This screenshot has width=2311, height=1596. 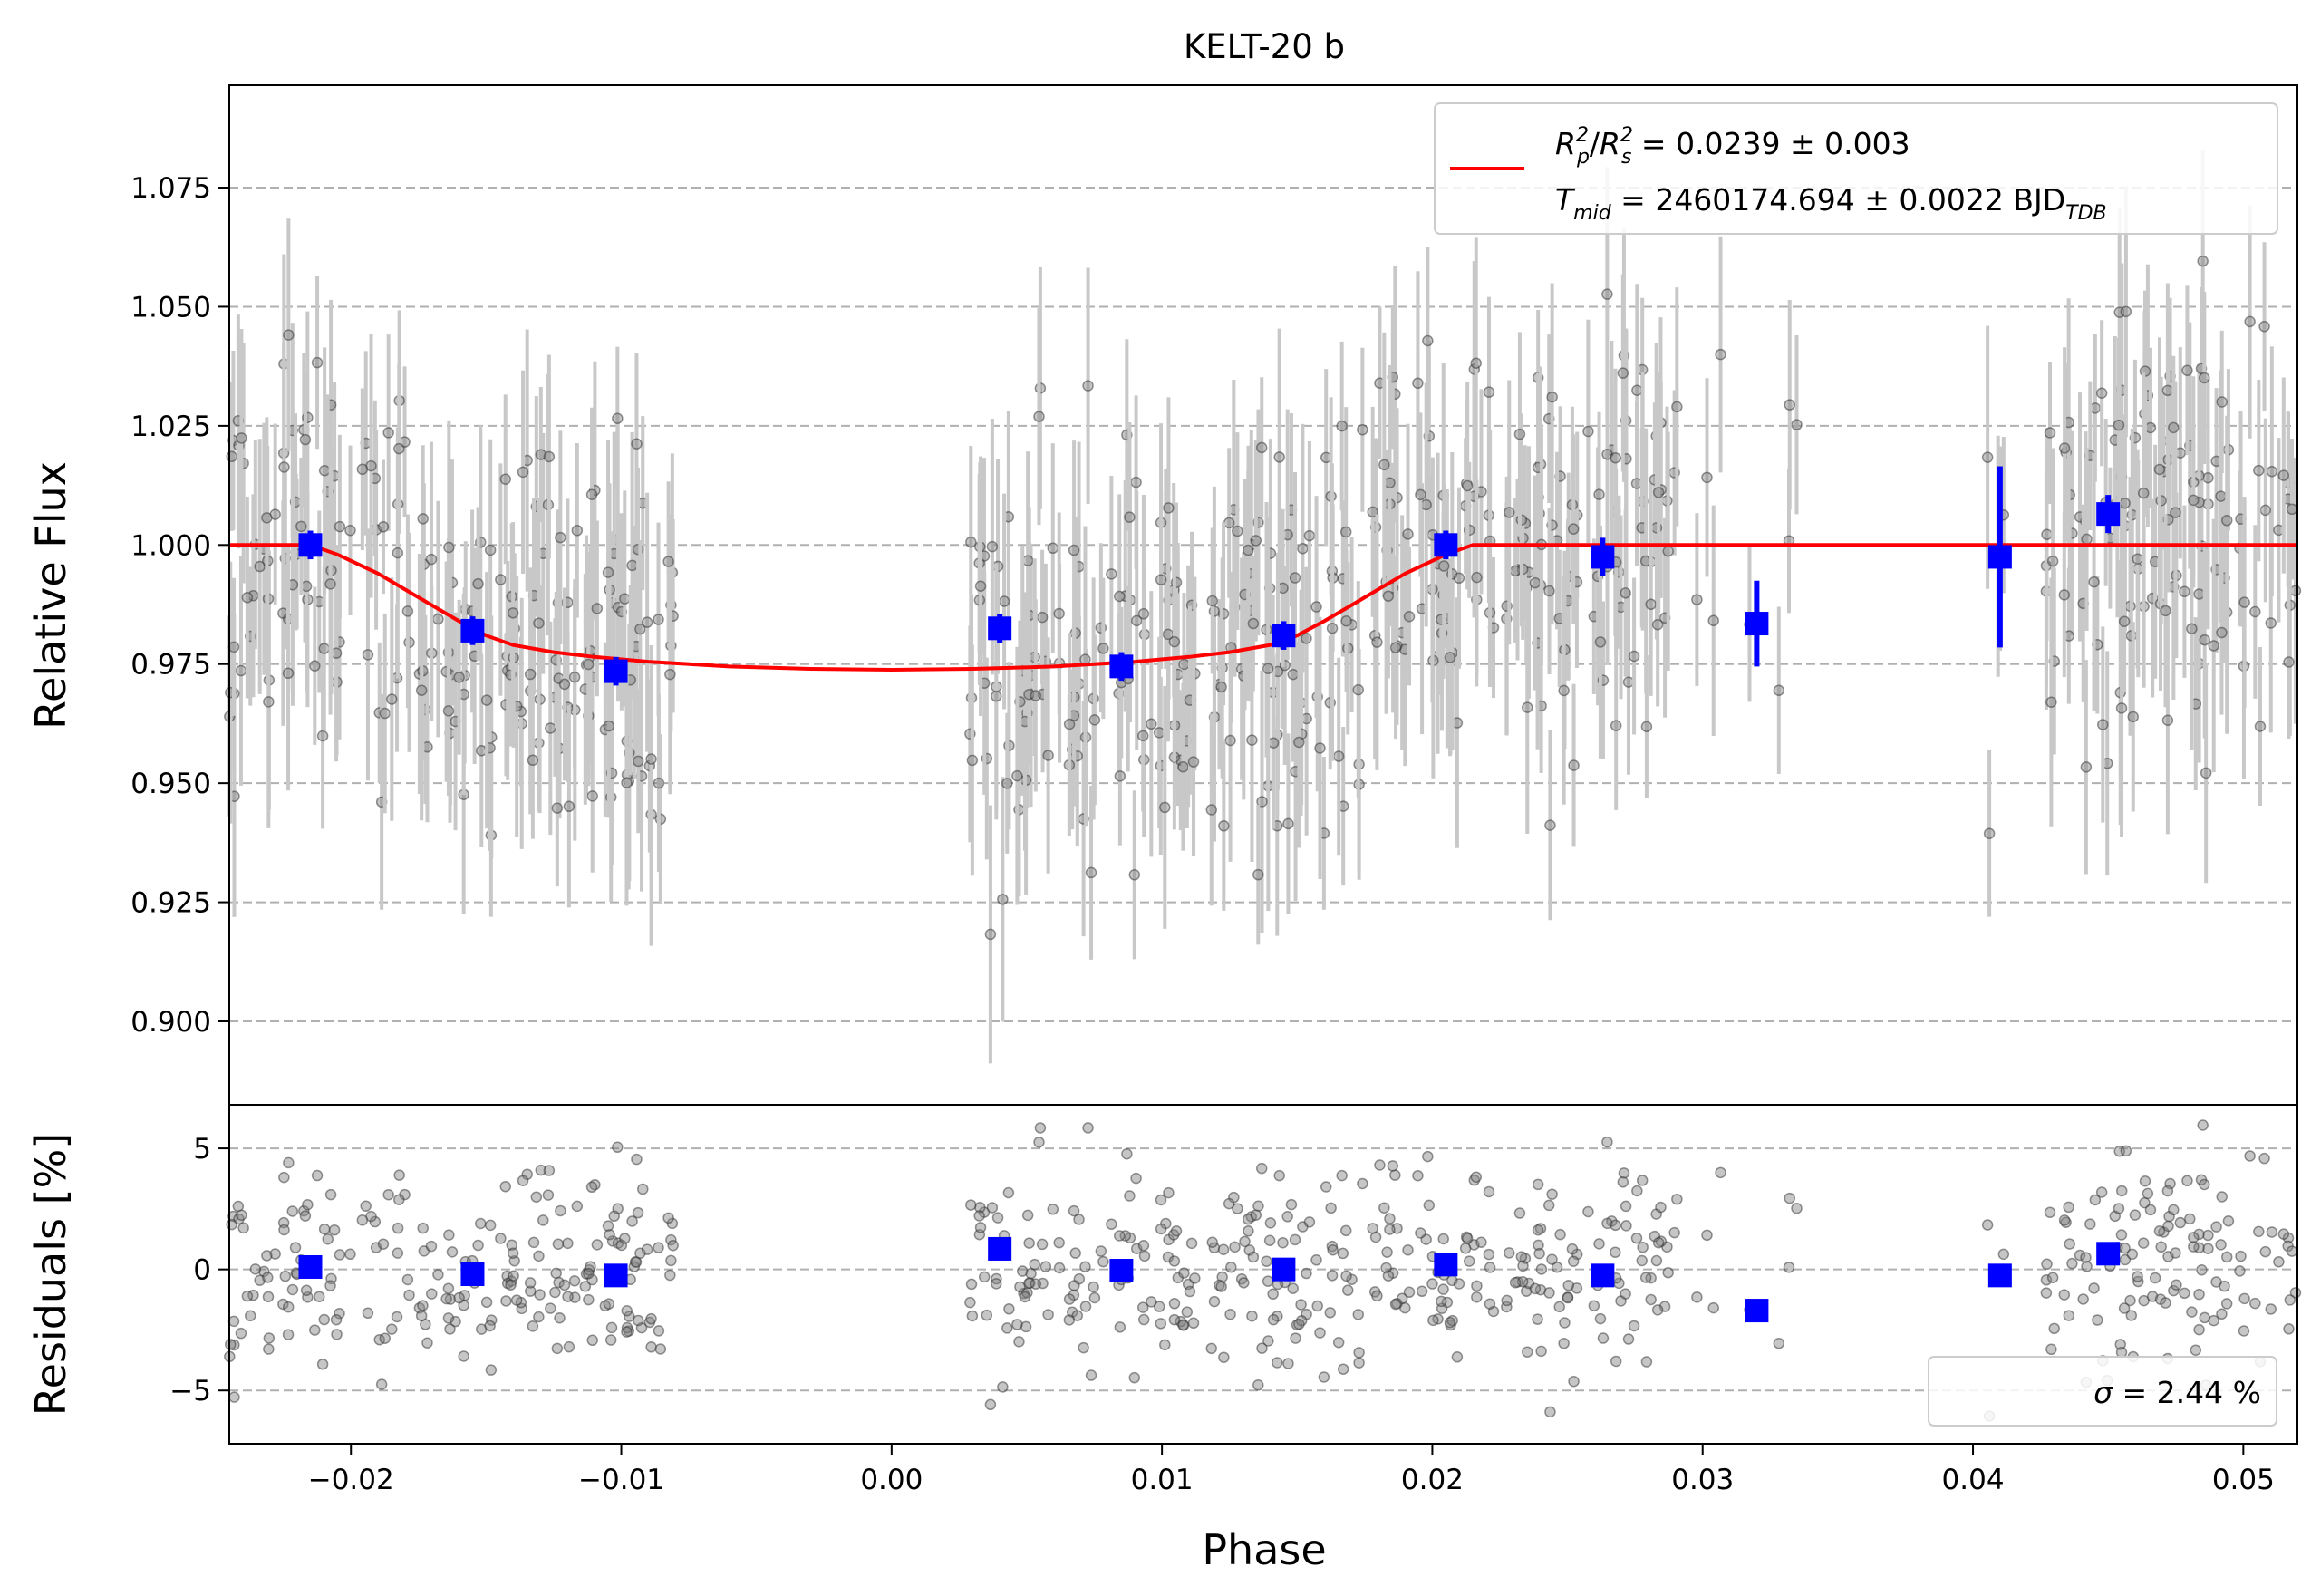 I want to click on legend-rp-sub: p, so click(x=1583, y=157).